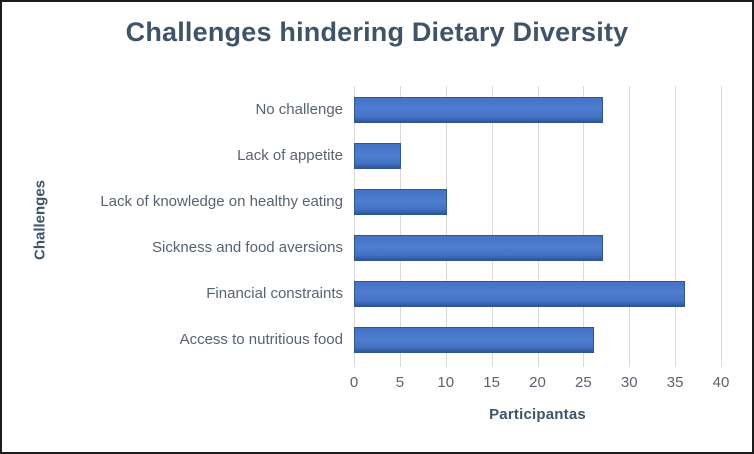 This screenshot has height=454, width=754. I want to click on x-tick-label-40: 40, so click(721, 382).